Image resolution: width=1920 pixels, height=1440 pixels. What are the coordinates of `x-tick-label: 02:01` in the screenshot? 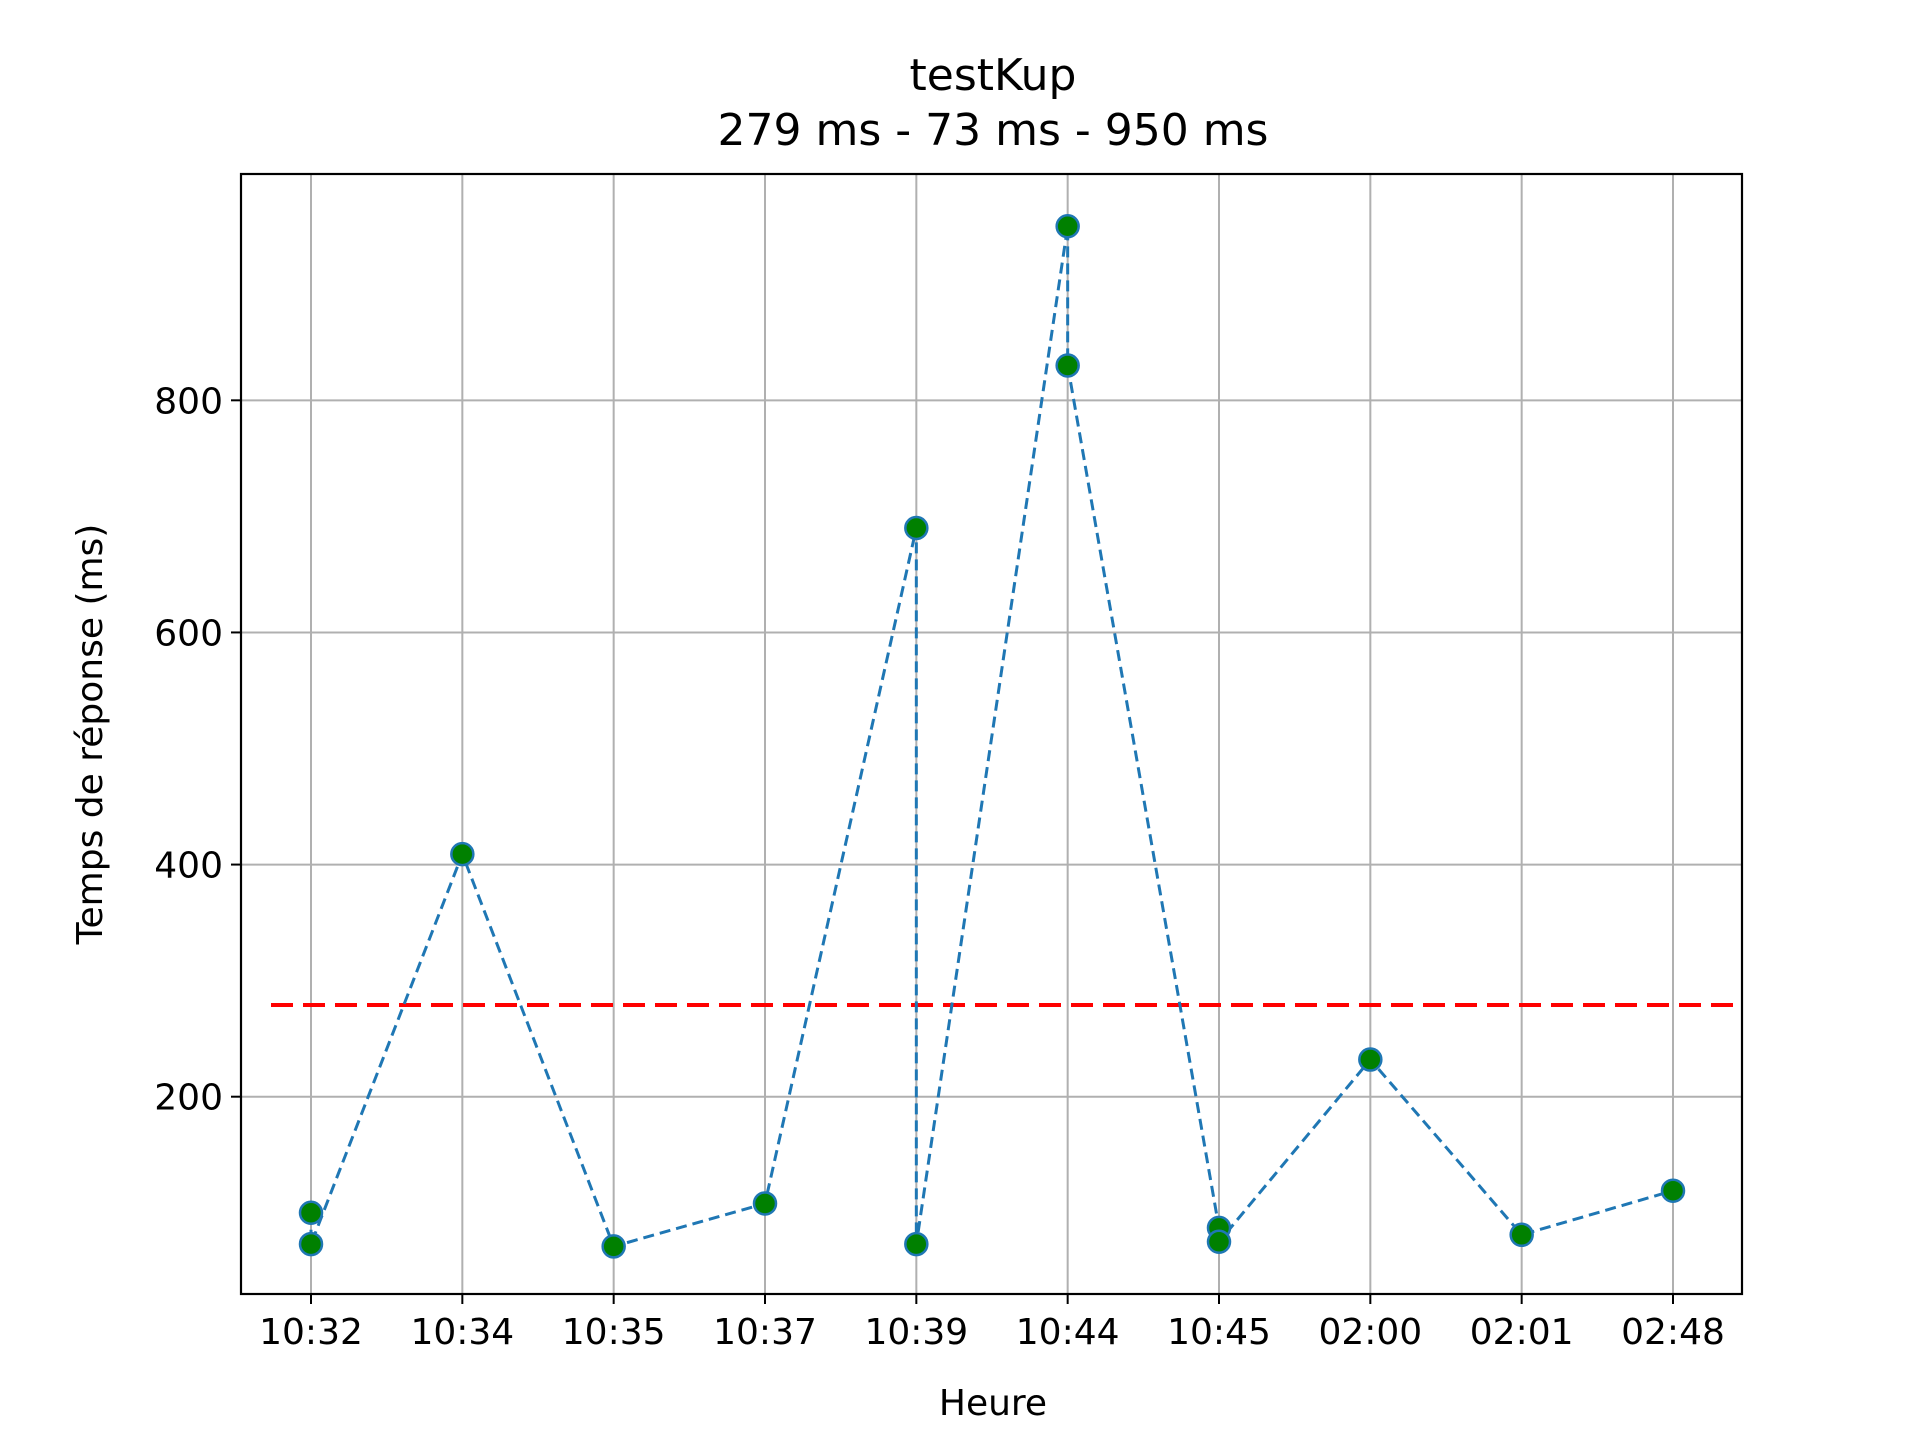 It's located at (1522, 1332).